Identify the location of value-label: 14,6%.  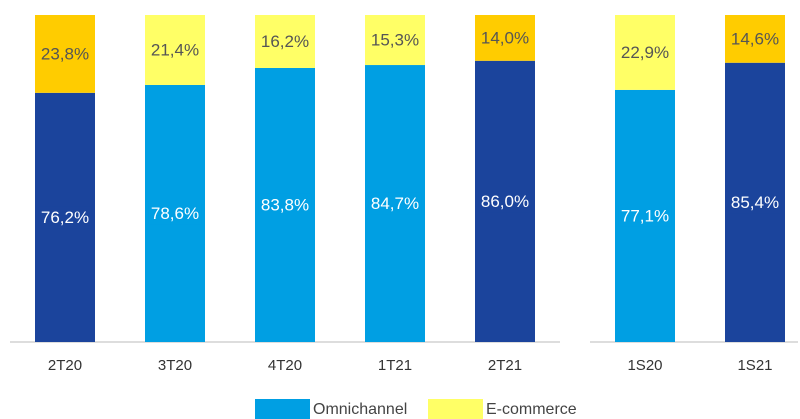
(755, 38).